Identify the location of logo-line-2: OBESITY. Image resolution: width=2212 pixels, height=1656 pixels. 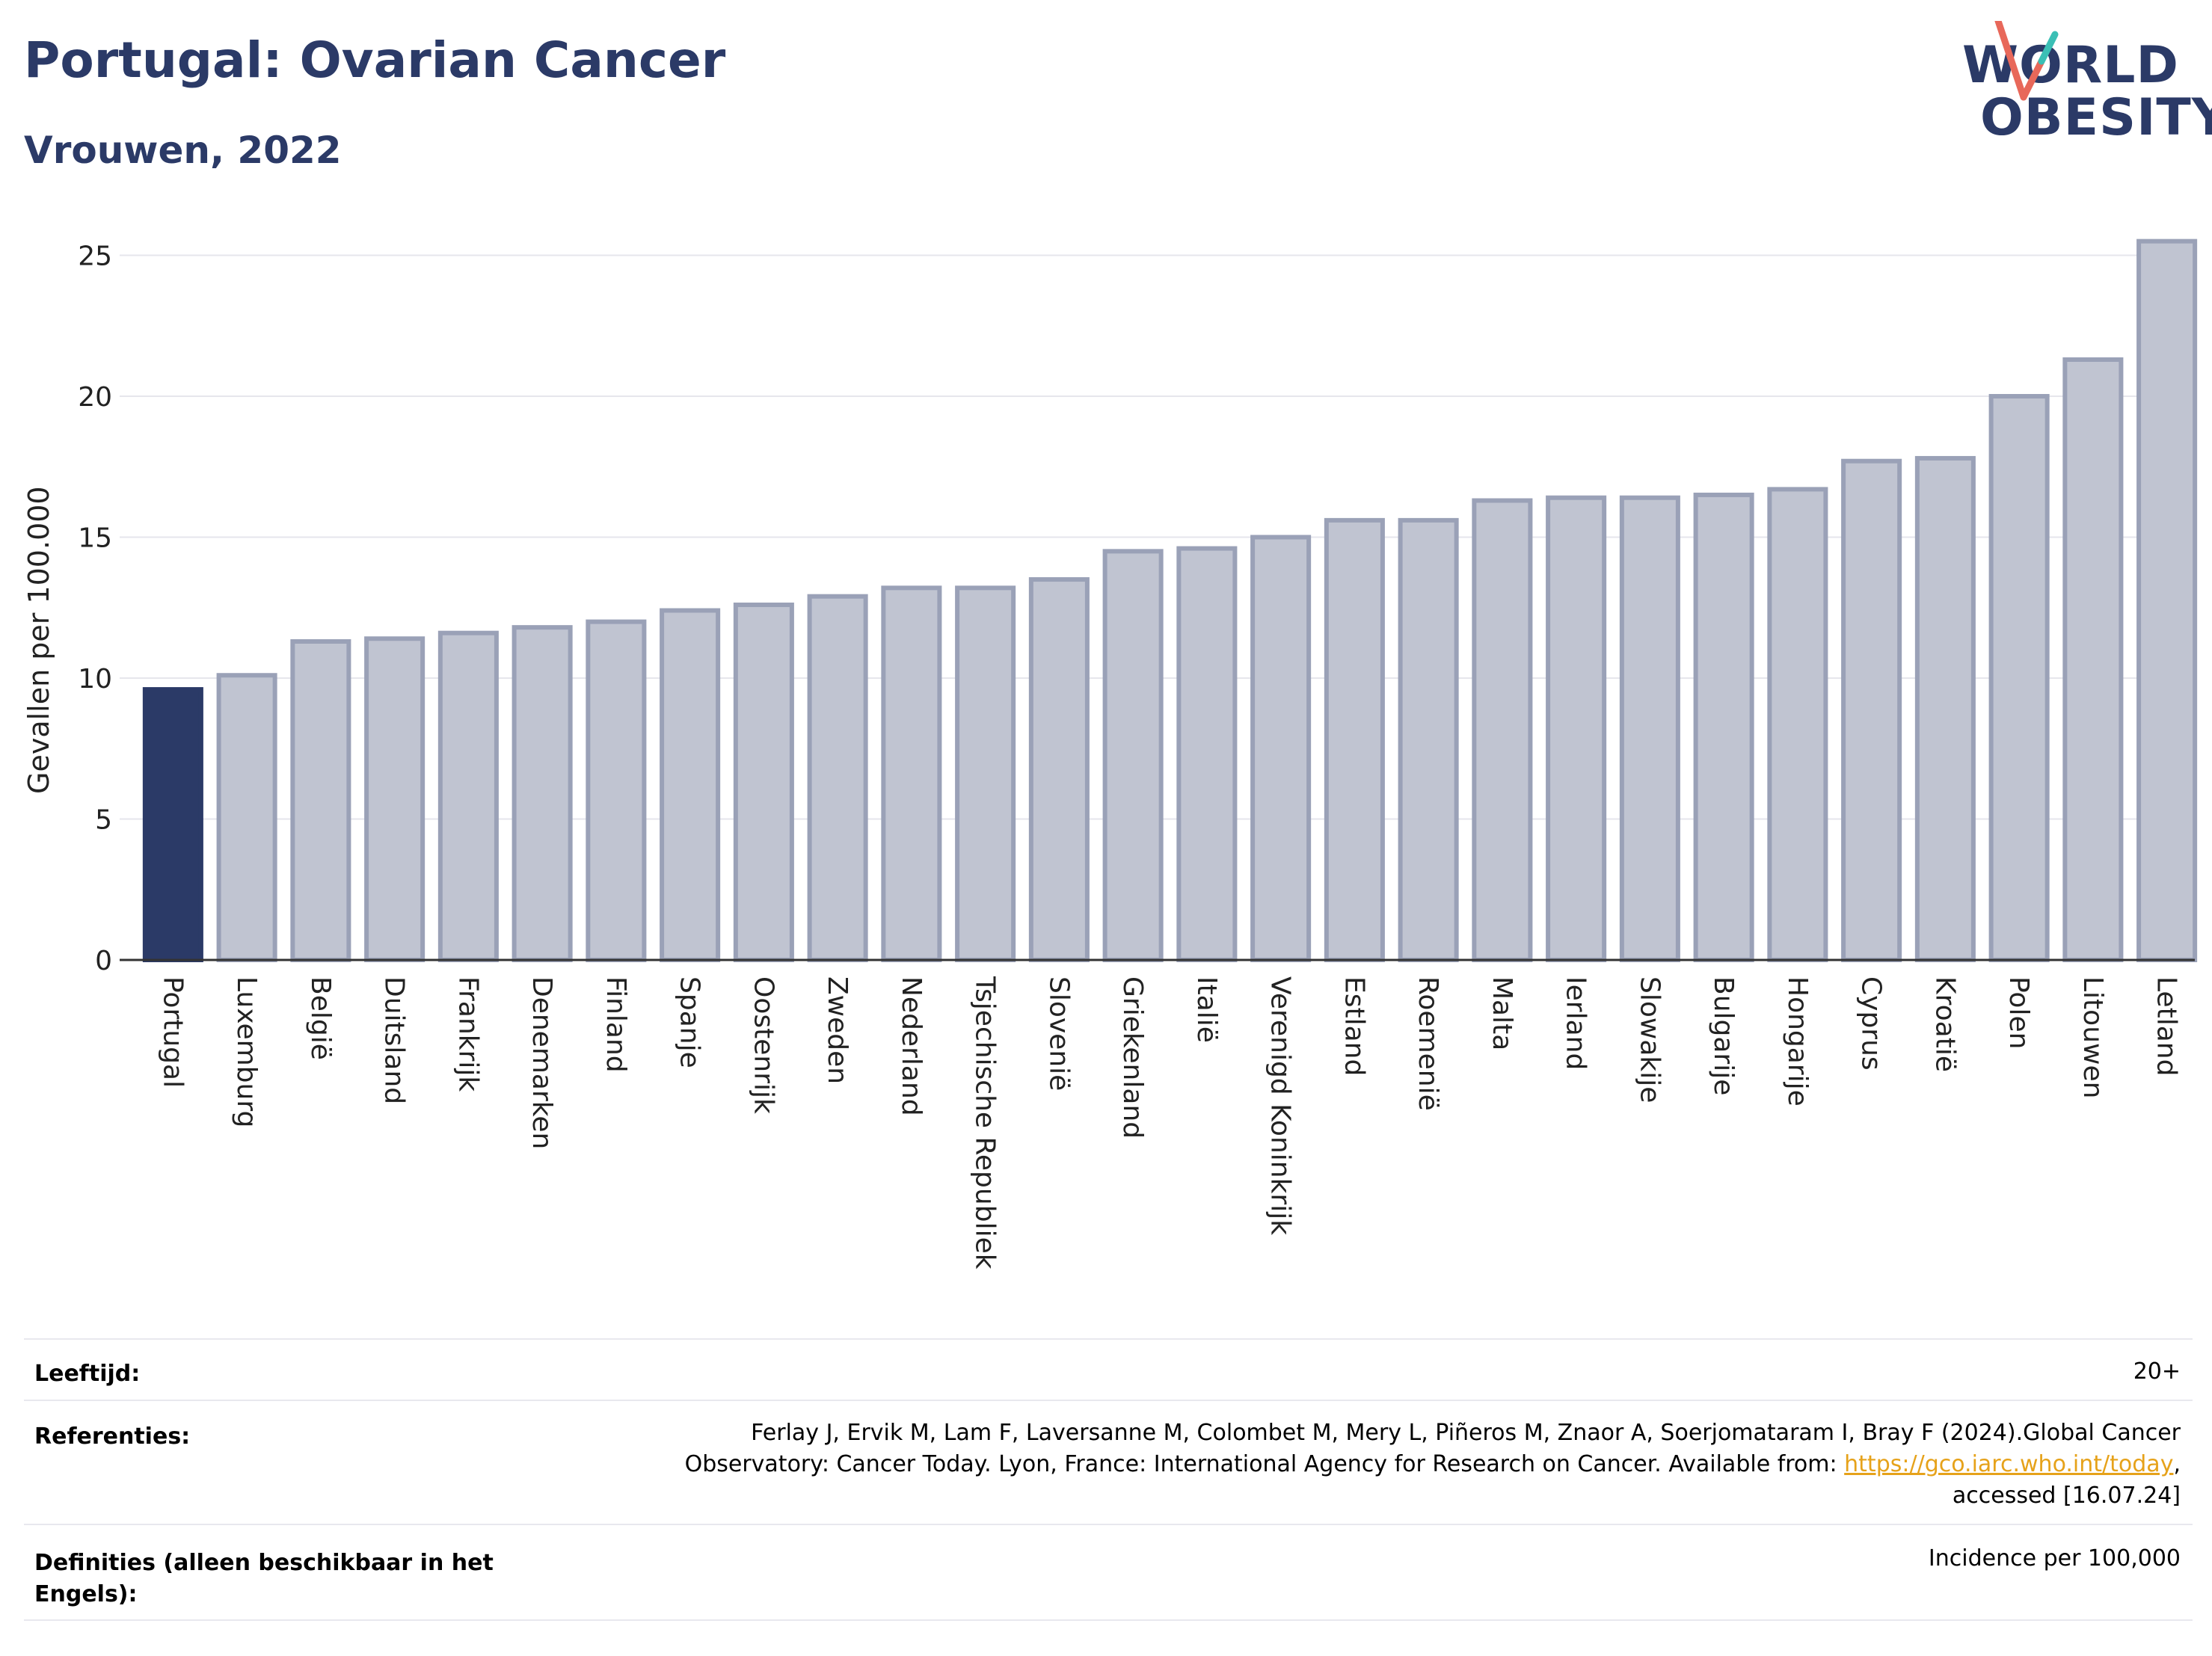
(2096, 118).